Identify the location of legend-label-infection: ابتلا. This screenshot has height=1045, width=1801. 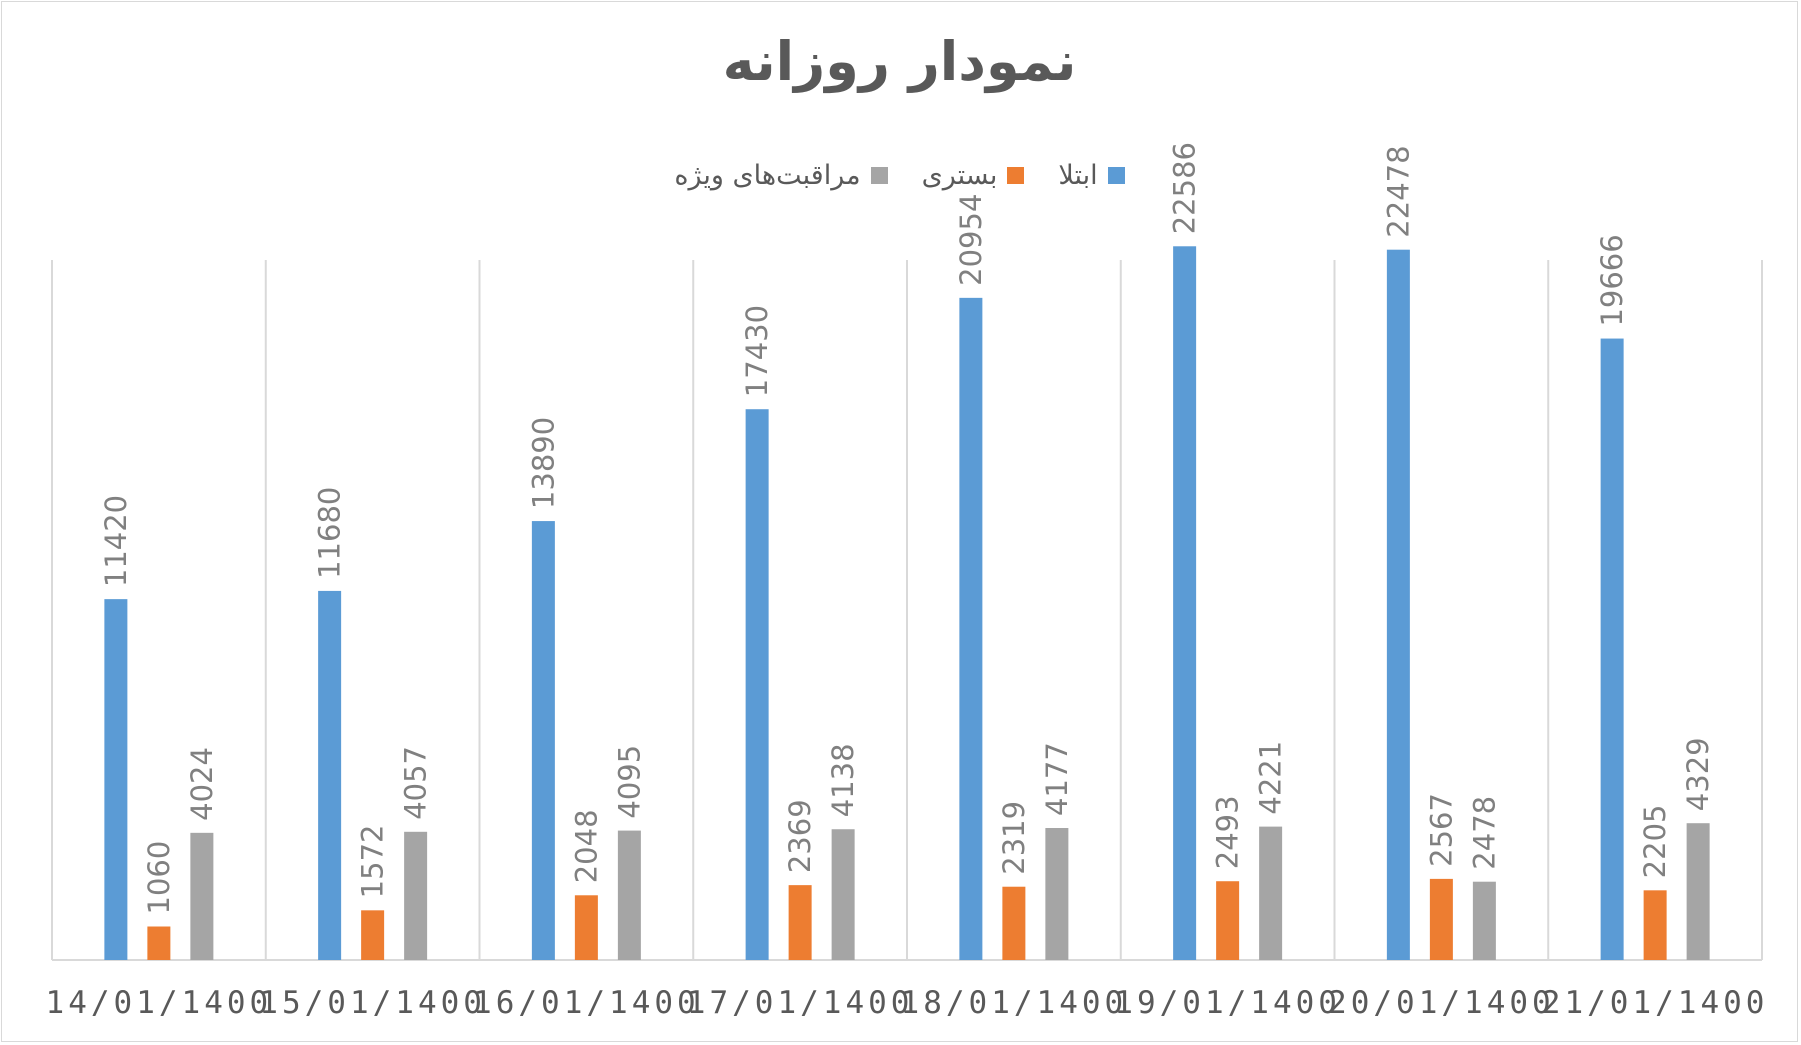
(1078, 175).